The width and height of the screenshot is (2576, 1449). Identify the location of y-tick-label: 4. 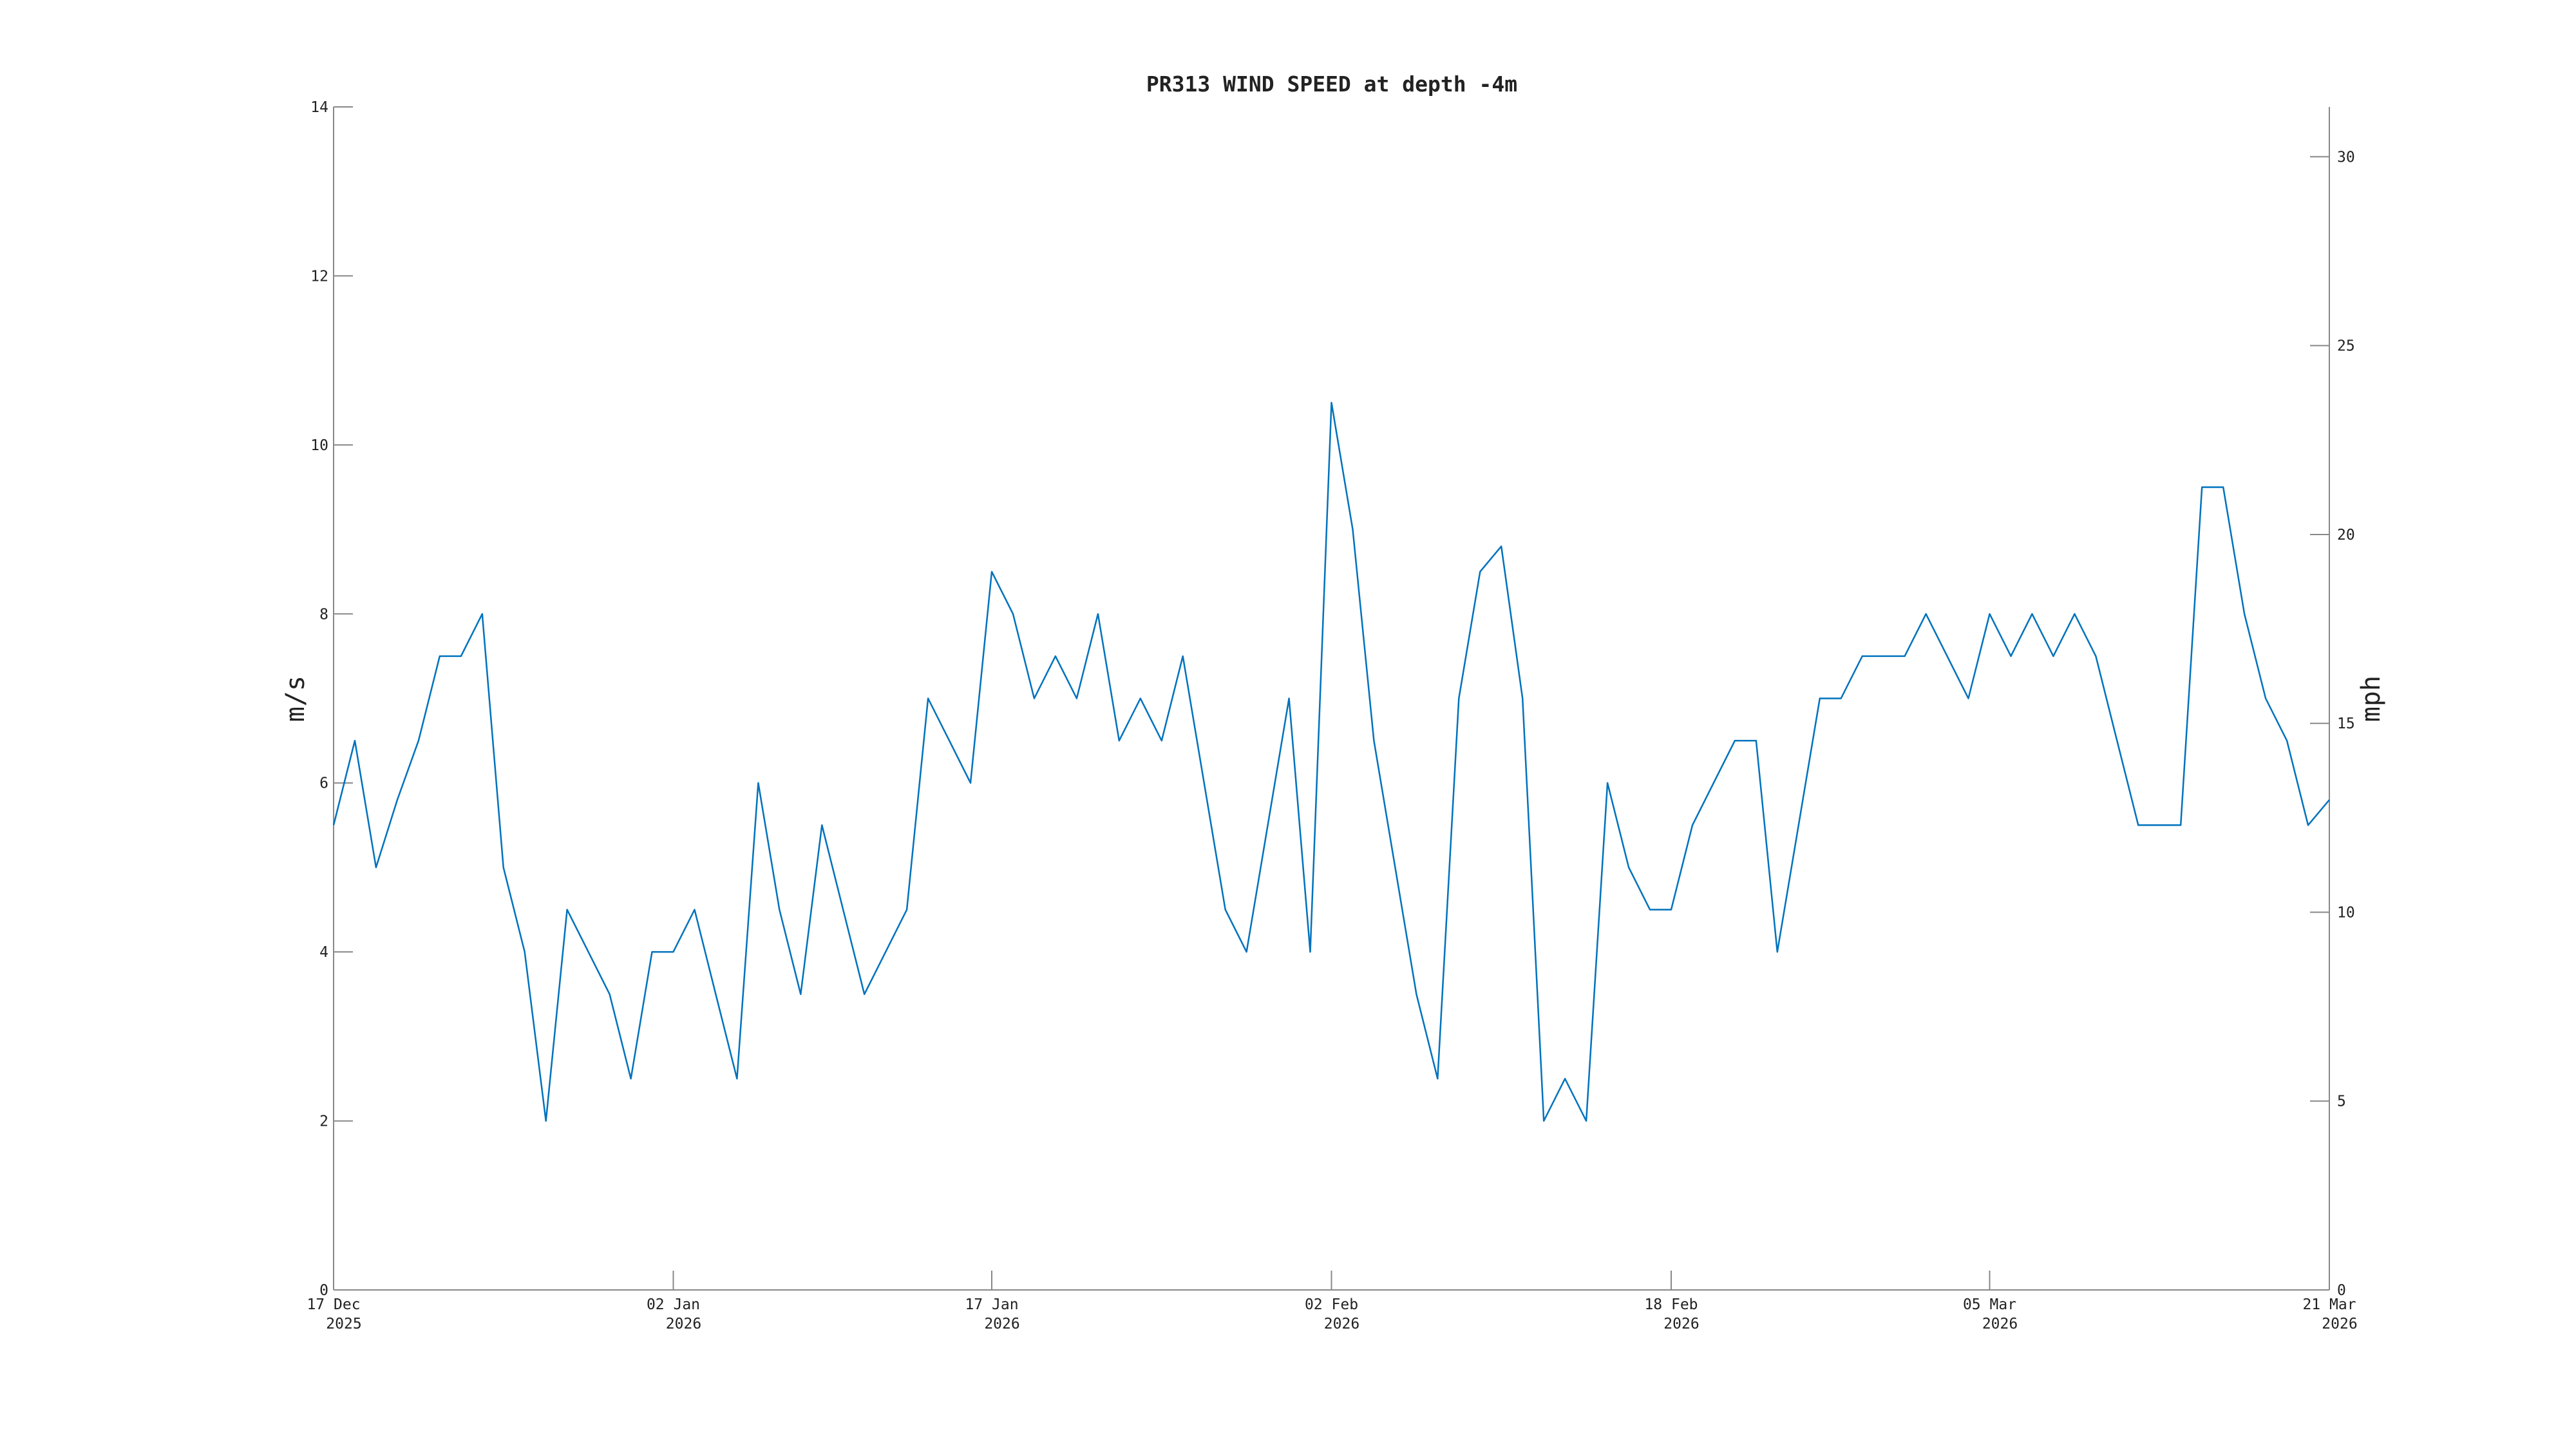
(323, 952).